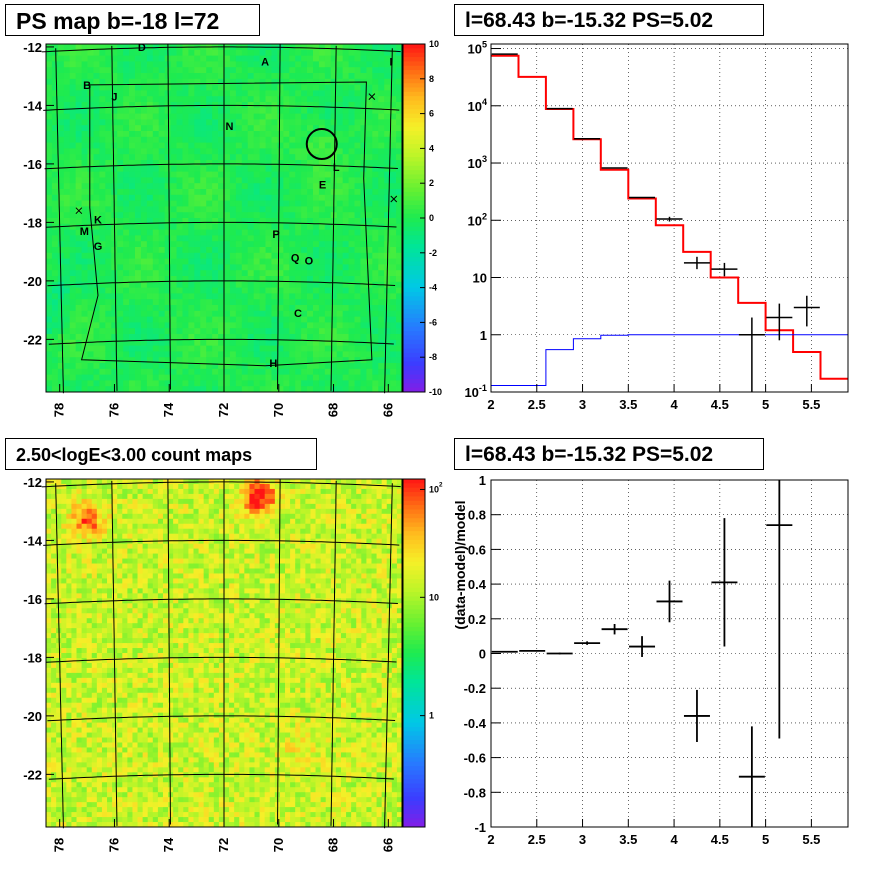 Image resolution: width=896 pixels, height=872 pixels. What do you see at coordinates (475, 688) in the screenshot?
I see `residual-y-tick-label: -0.2` at bounding box center [475, 688].